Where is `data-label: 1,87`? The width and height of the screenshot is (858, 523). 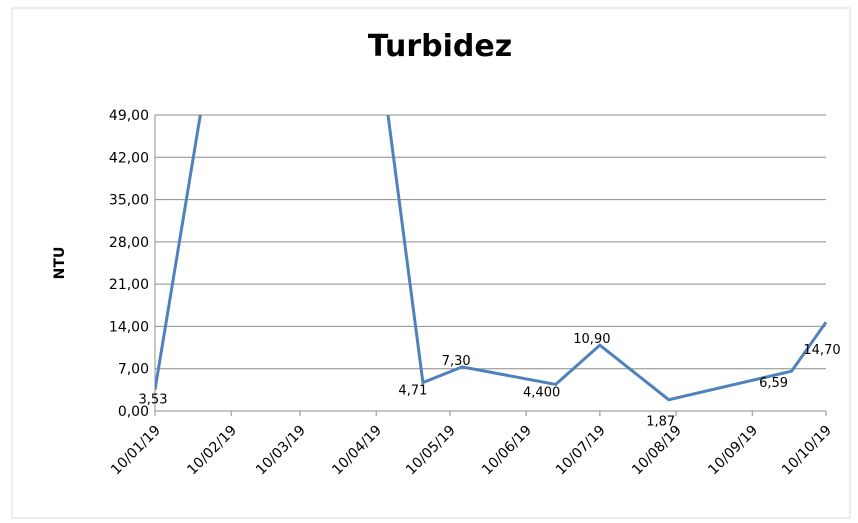 data-label: 1,87 is located at coordinates (660, 422).